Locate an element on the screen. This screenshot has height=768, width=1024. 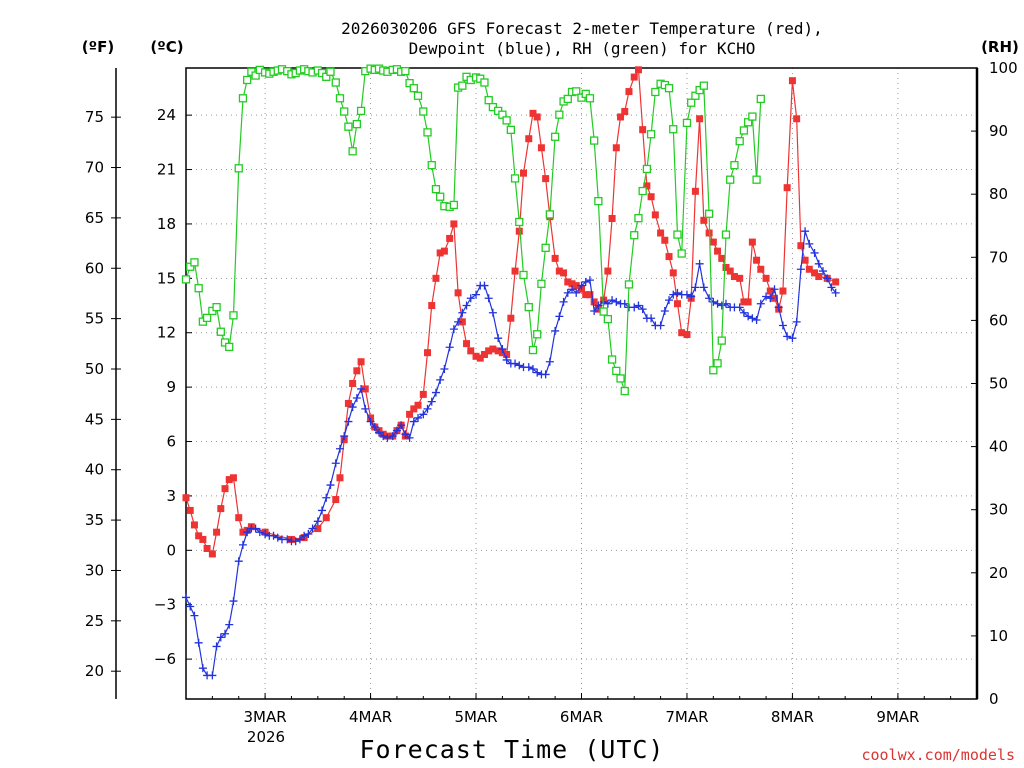
rh-tick-label: 80 is located at coordinates (998, 194).